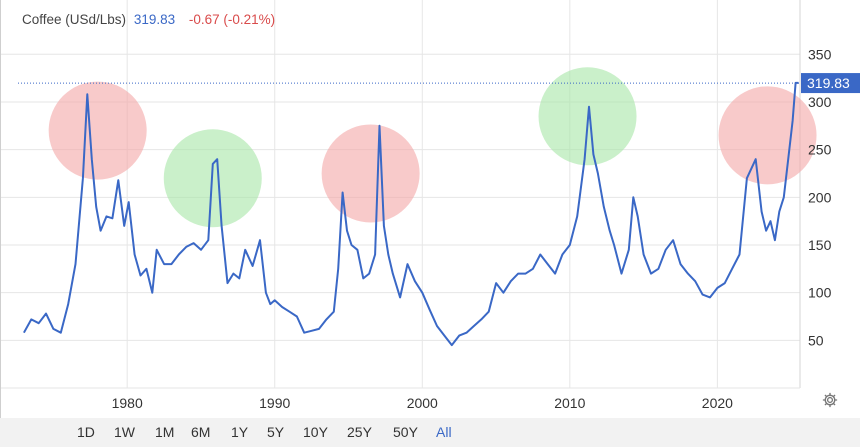  I want to click on x-tick-label: 1990, so click(274, 403).